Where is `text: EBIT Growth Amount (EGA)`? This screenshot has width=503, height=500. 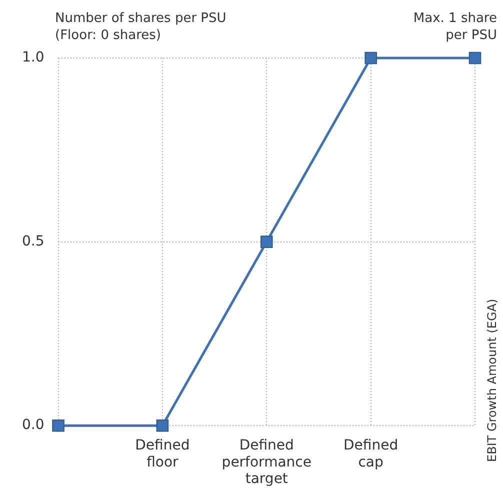
text: EBIT Growth Amount (EGA) is located at coordinates (492, 380).